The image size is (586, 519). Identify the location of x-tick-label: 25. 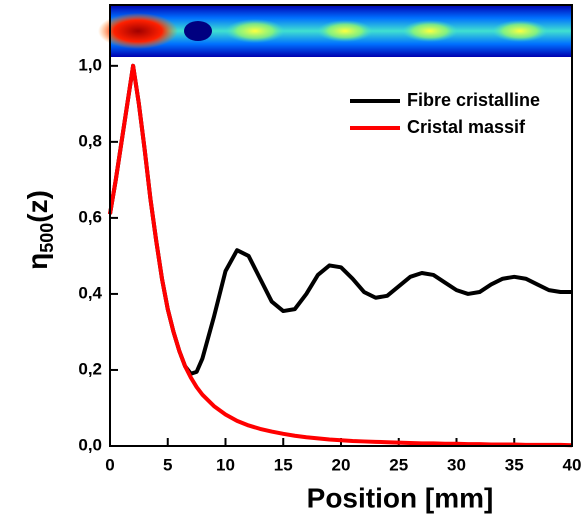
(398, 464).